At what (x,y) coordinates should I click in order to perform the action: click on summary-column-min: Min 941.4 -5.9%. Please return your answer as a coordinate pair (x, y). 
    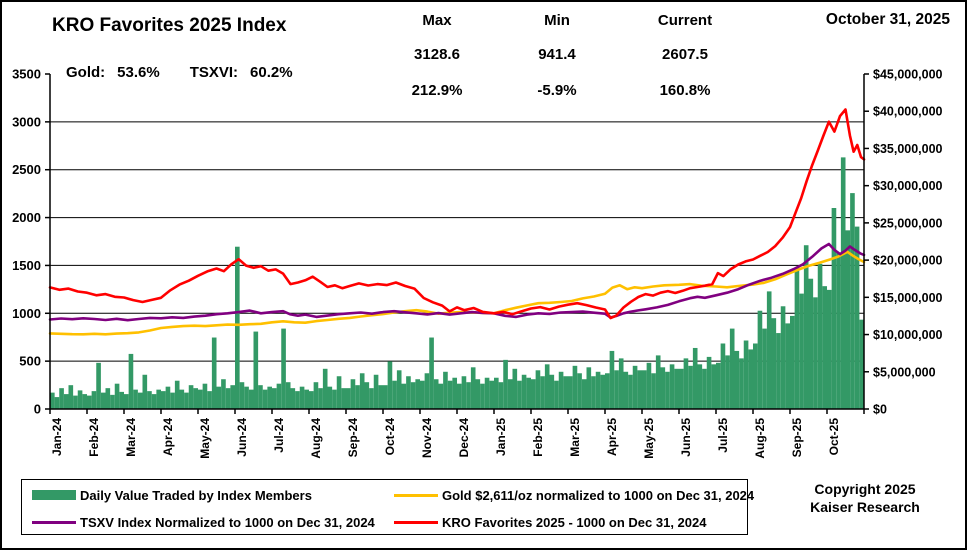
    Looking at the image, I should click on (557, 60).